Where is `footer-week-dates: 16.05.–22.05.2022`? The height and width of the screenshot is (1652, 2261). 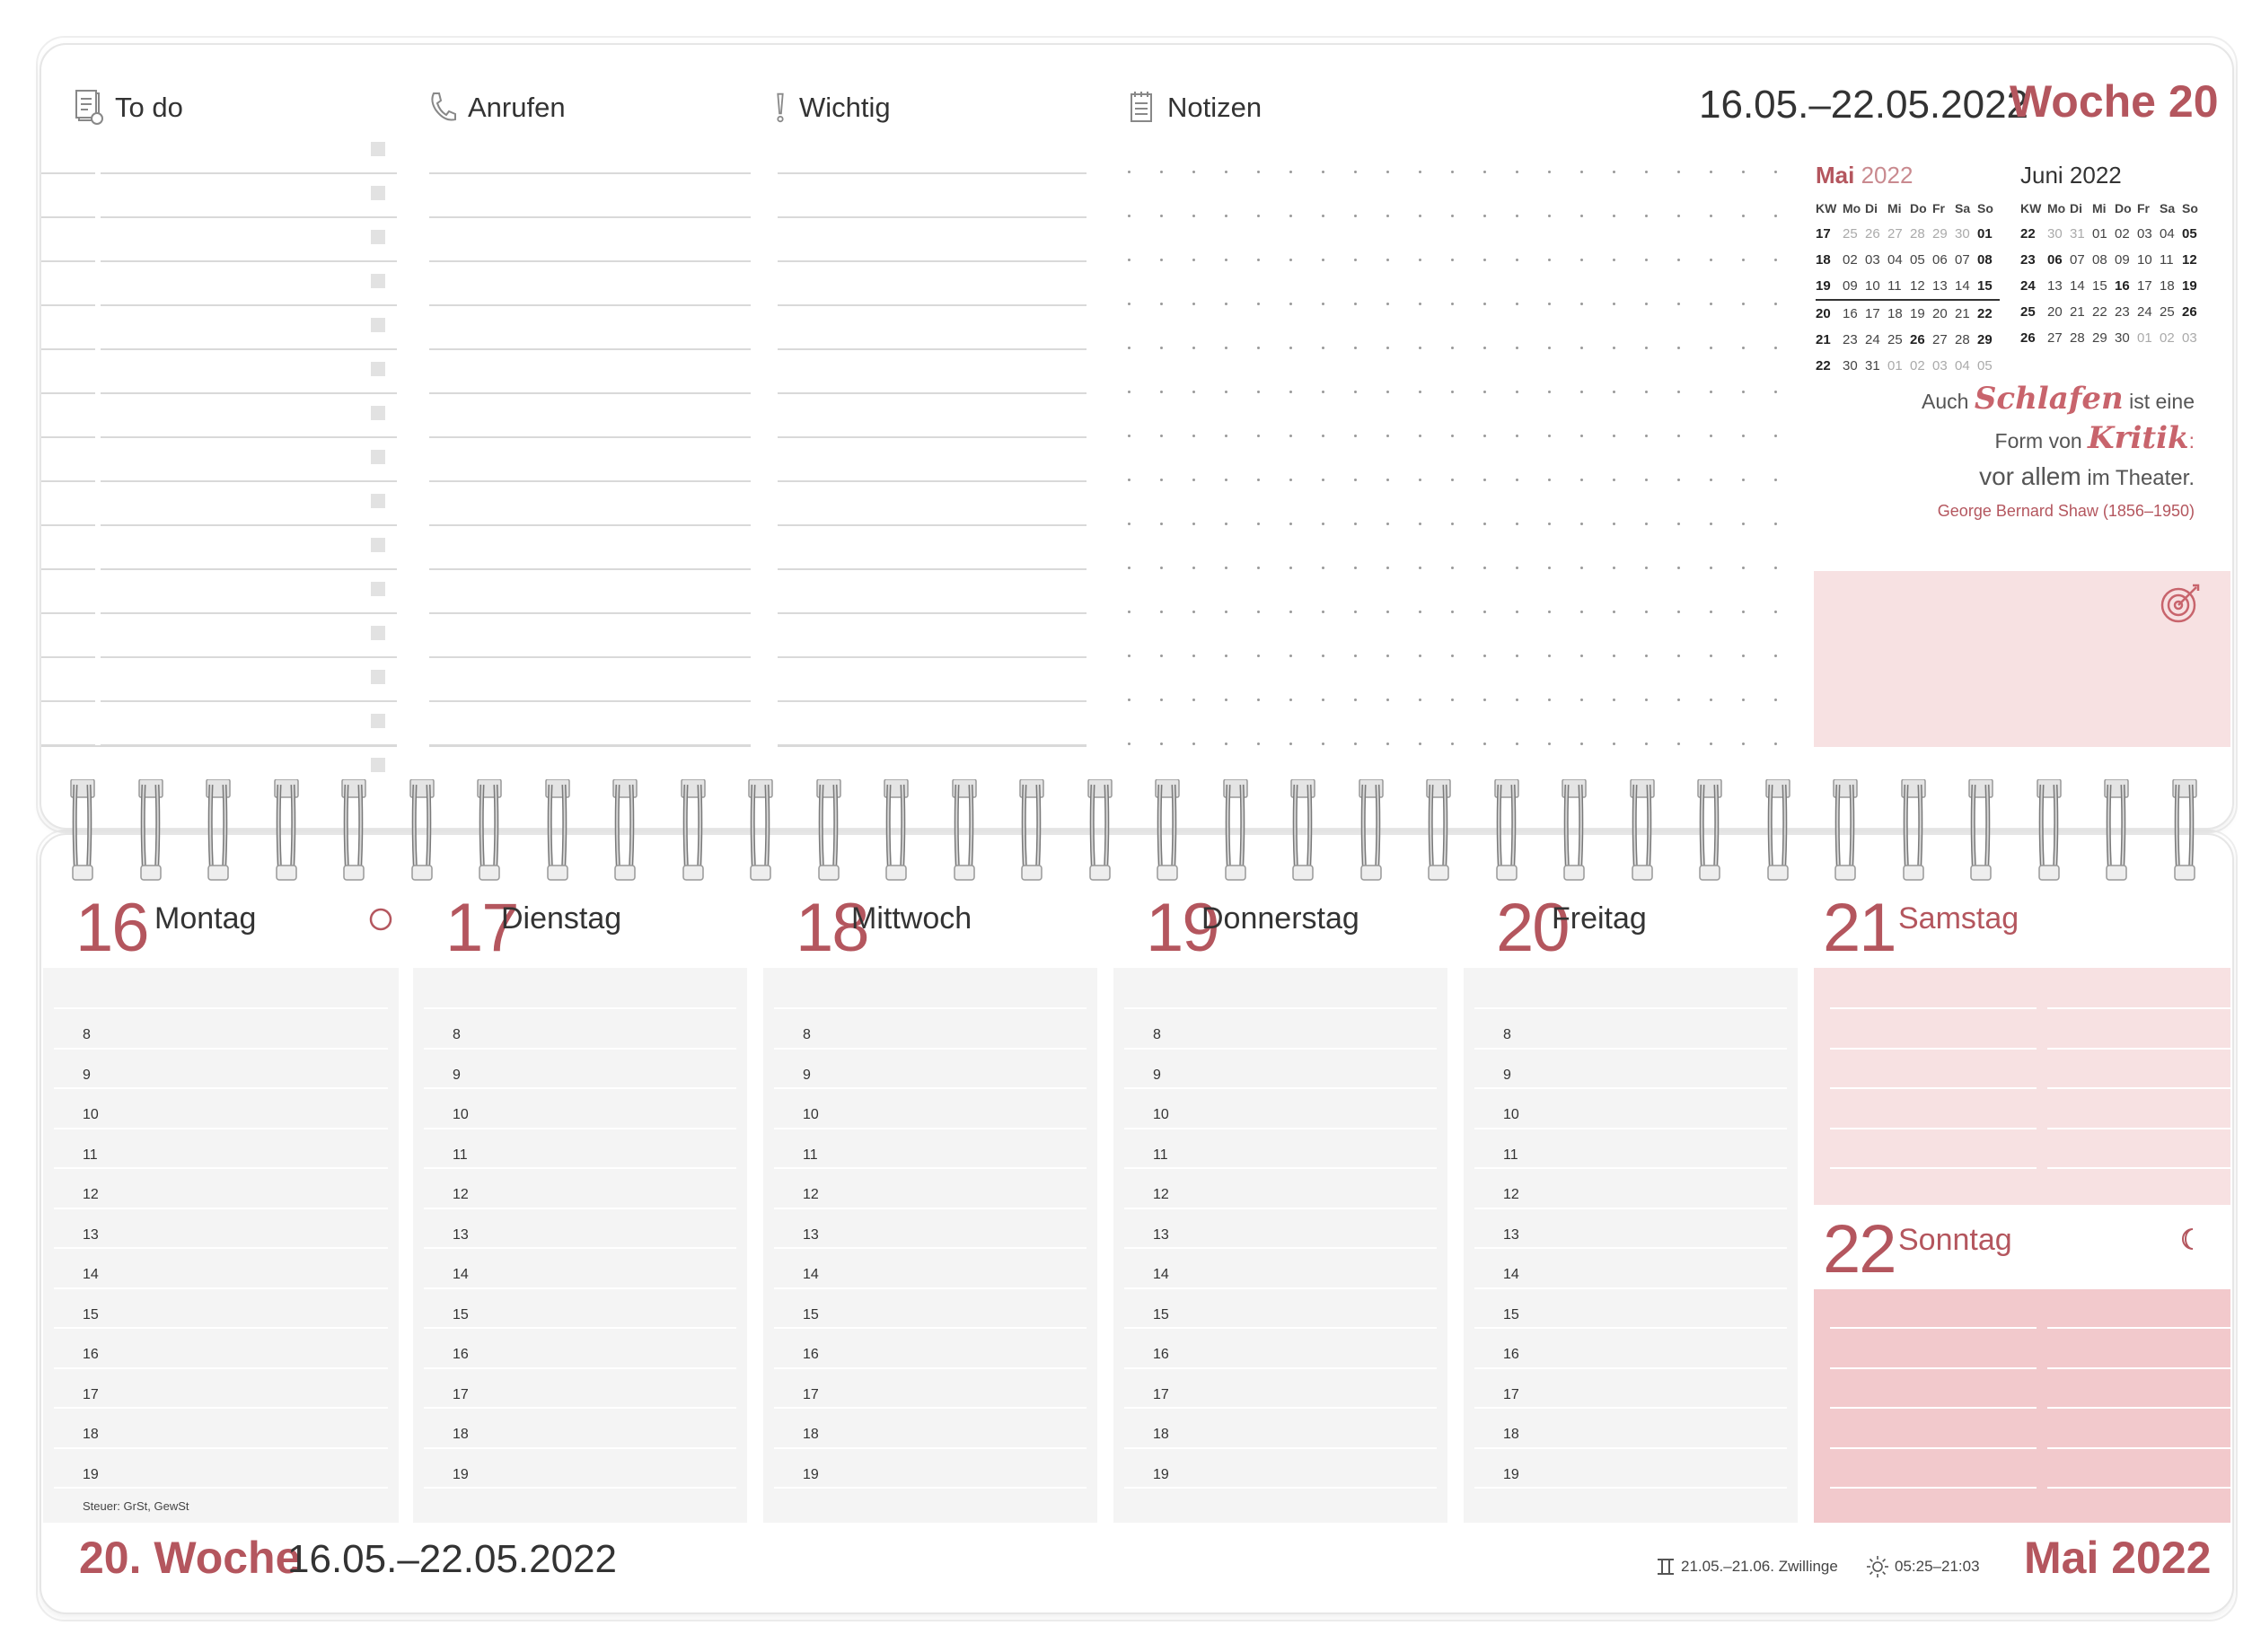 footer-week-dates: 16.05.–22.05.2022 is located at coordinates (453, 1559).